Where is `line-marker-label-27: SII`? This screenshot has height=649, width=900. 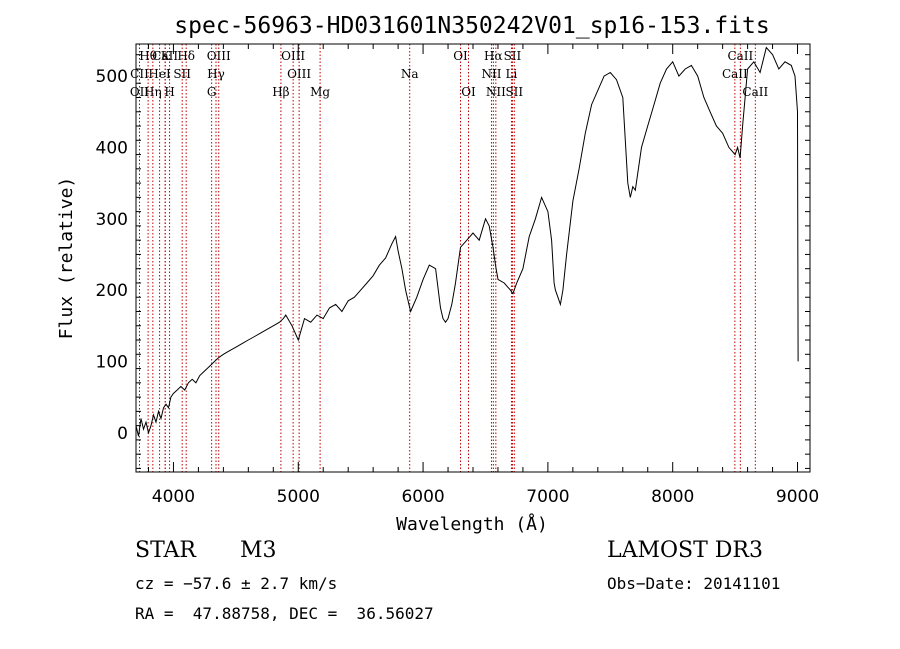
line-marker-label-27: SII is located at coordinates (514, 92).